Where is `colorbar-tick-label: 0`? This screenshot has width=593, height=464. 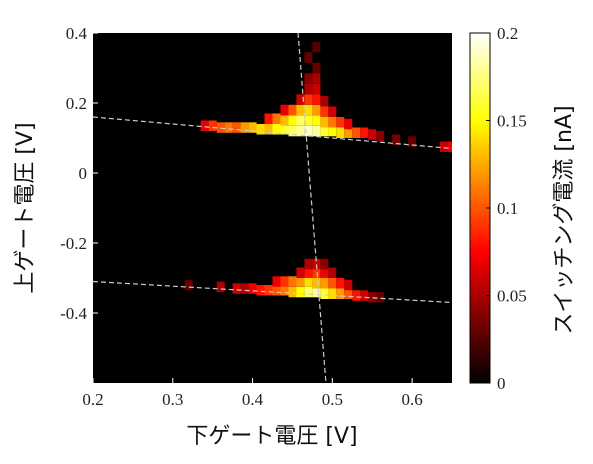
colorbar-tick-label: 0 is located at coordinates (501, 383).